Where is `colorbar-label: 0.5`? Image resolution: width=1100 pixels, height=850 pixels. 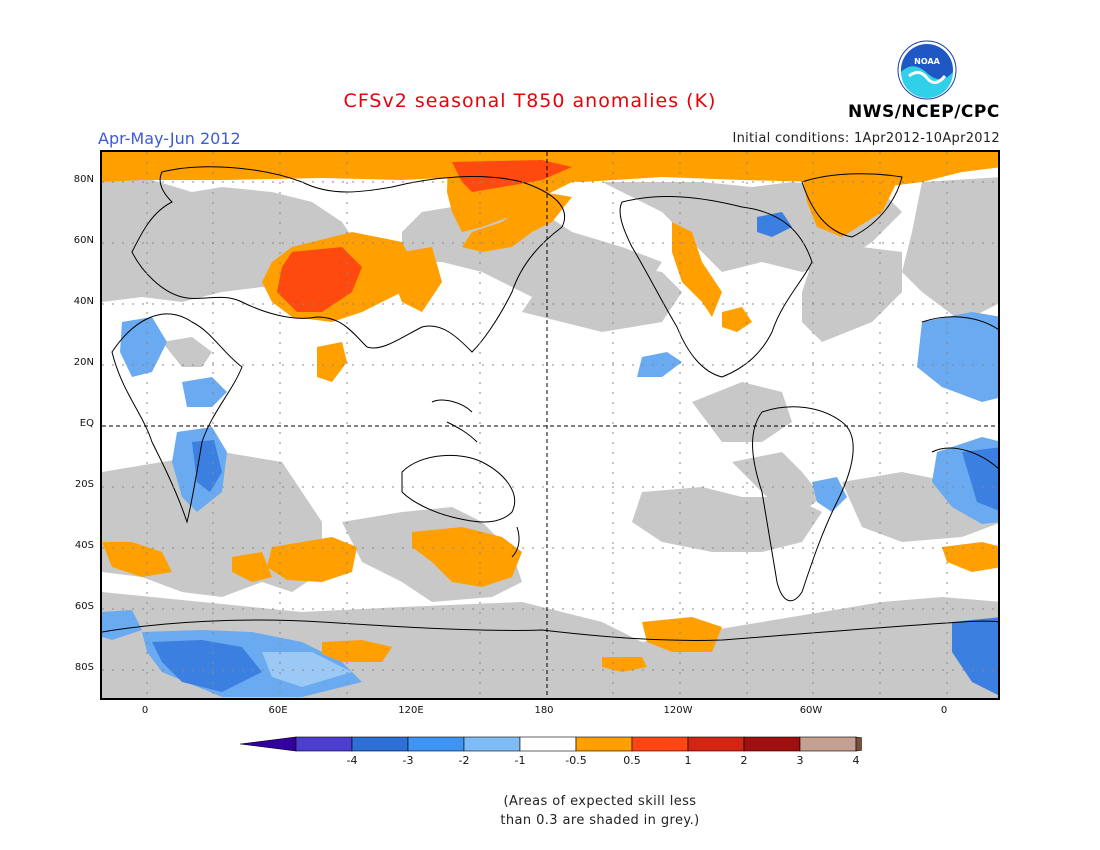 colorbar-label: 0.5 is located at coordinates (632, 760).